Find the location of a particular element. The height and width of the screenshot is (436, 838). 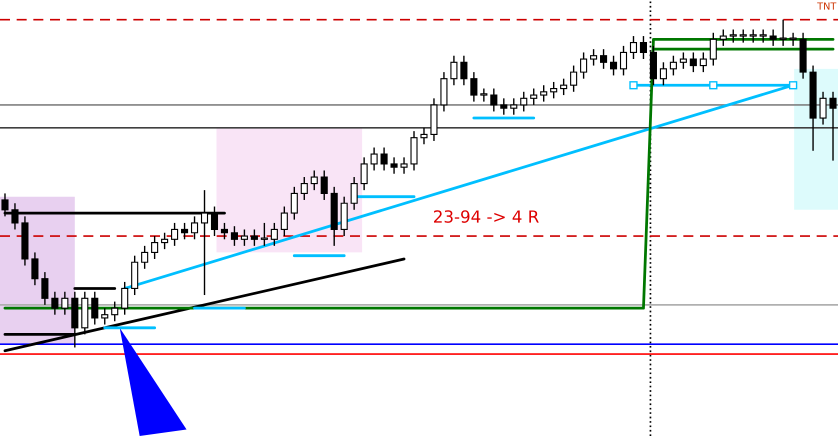

annotation: 23-94 -> 4 R is located at coordinates (486, 216).